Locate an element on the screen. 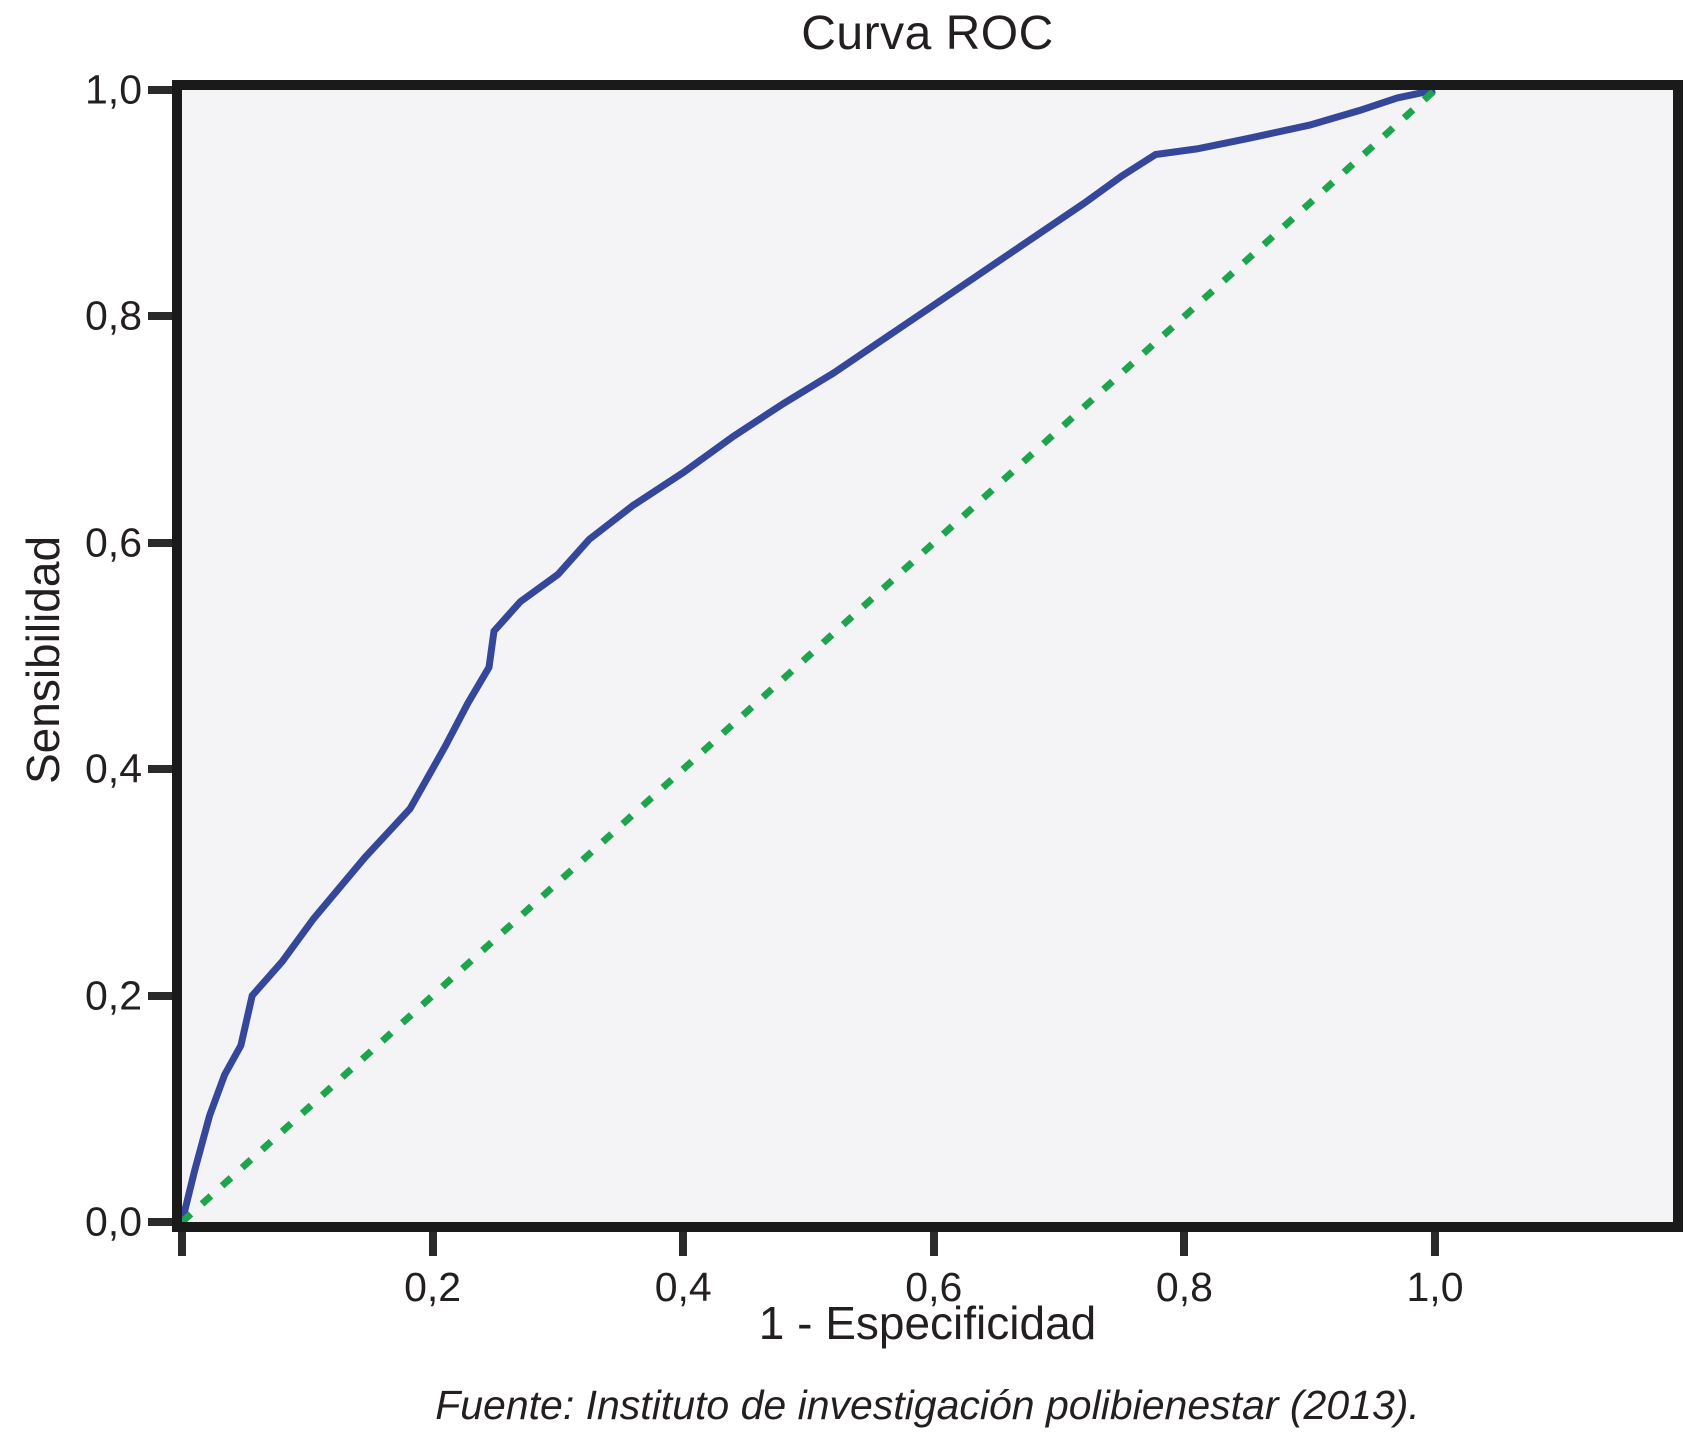  y-tick-label: 0,0 is located at coordinates (113, 1221).